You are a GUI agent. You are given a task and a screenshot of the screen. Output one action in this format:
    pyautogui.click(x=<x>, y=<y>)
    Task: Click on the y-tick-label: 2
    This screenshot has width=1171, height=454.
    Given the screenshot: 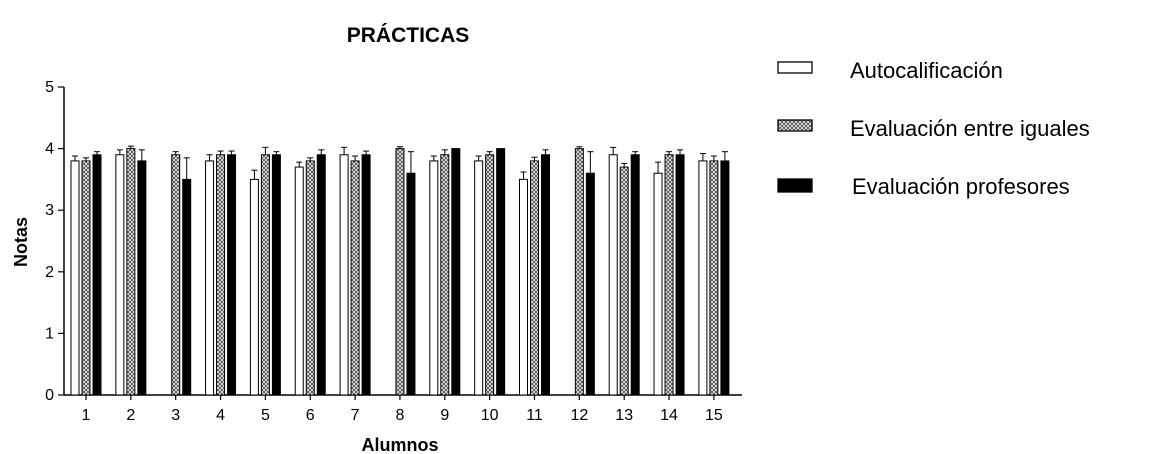 What is the action you would take?
    pyautogui.click(x=49, y=272)
    